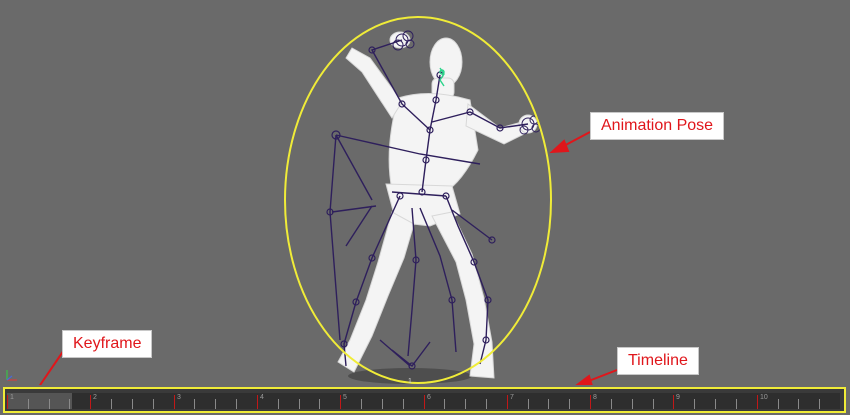 The width and height of the screenshot is (850, 415). I want to click on frame-label: 10, so click(764, 397).